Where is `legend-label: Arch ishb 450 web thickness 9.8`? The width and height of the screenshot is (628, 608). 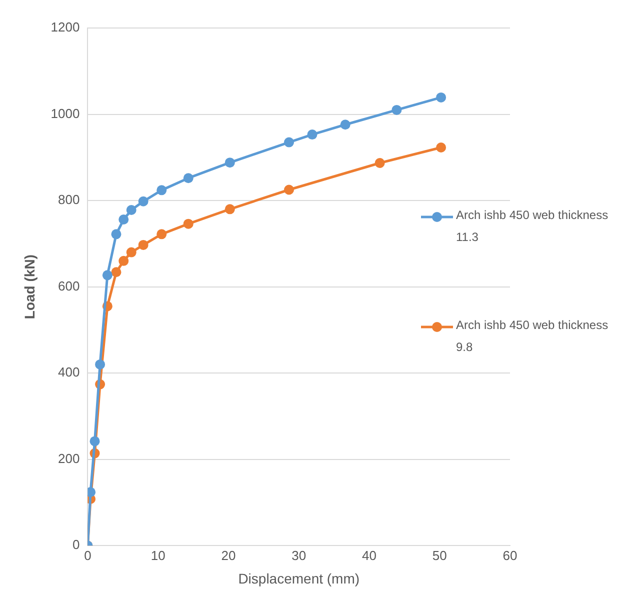
legend-label: Arch ishb 450 web thickness 9.8 is located at coordinates (533, 336).